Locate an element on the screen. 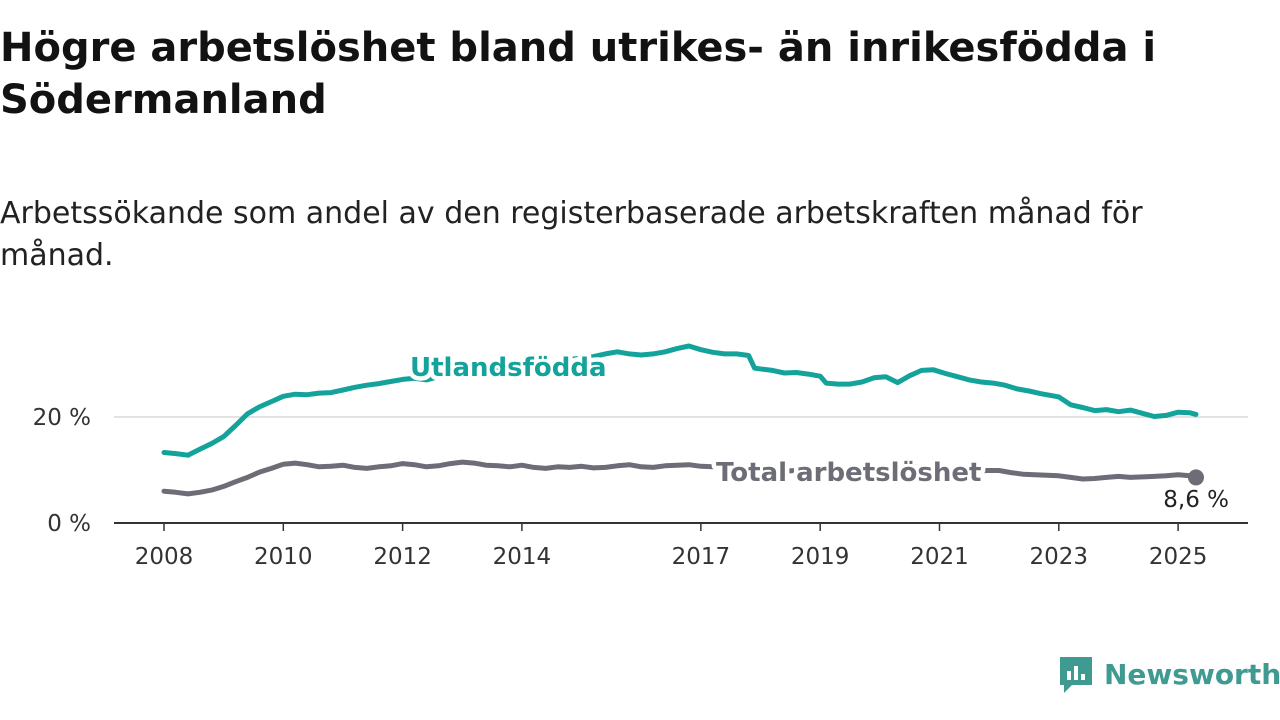 This screenshot has width=1280, height=720. series-line-utlandsfodda is located at coordinates (680, 400).